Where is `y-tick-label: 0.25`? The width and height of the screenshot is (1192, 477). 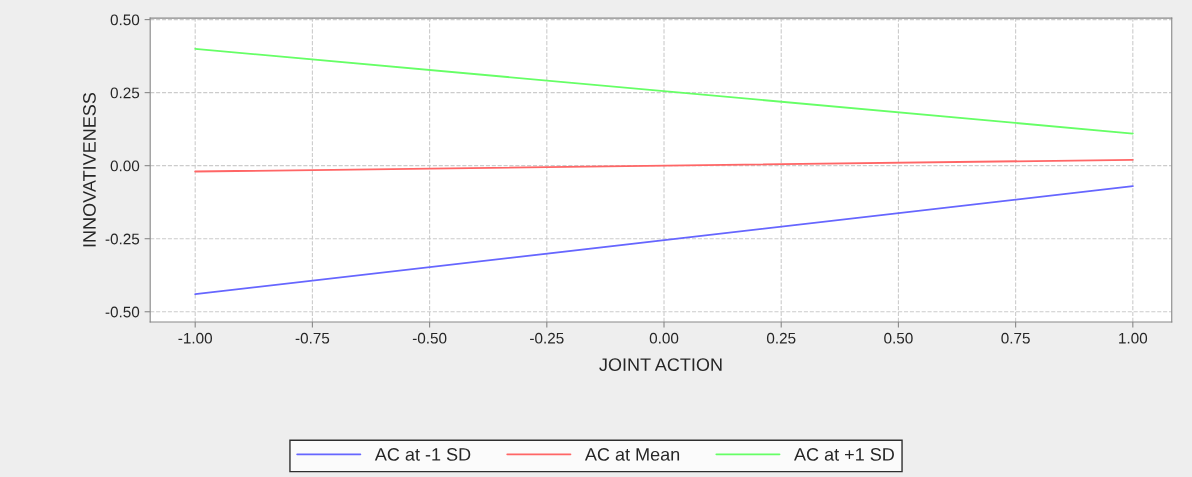 y-tick-label: 0.25 is located at coordinates (125, 93).